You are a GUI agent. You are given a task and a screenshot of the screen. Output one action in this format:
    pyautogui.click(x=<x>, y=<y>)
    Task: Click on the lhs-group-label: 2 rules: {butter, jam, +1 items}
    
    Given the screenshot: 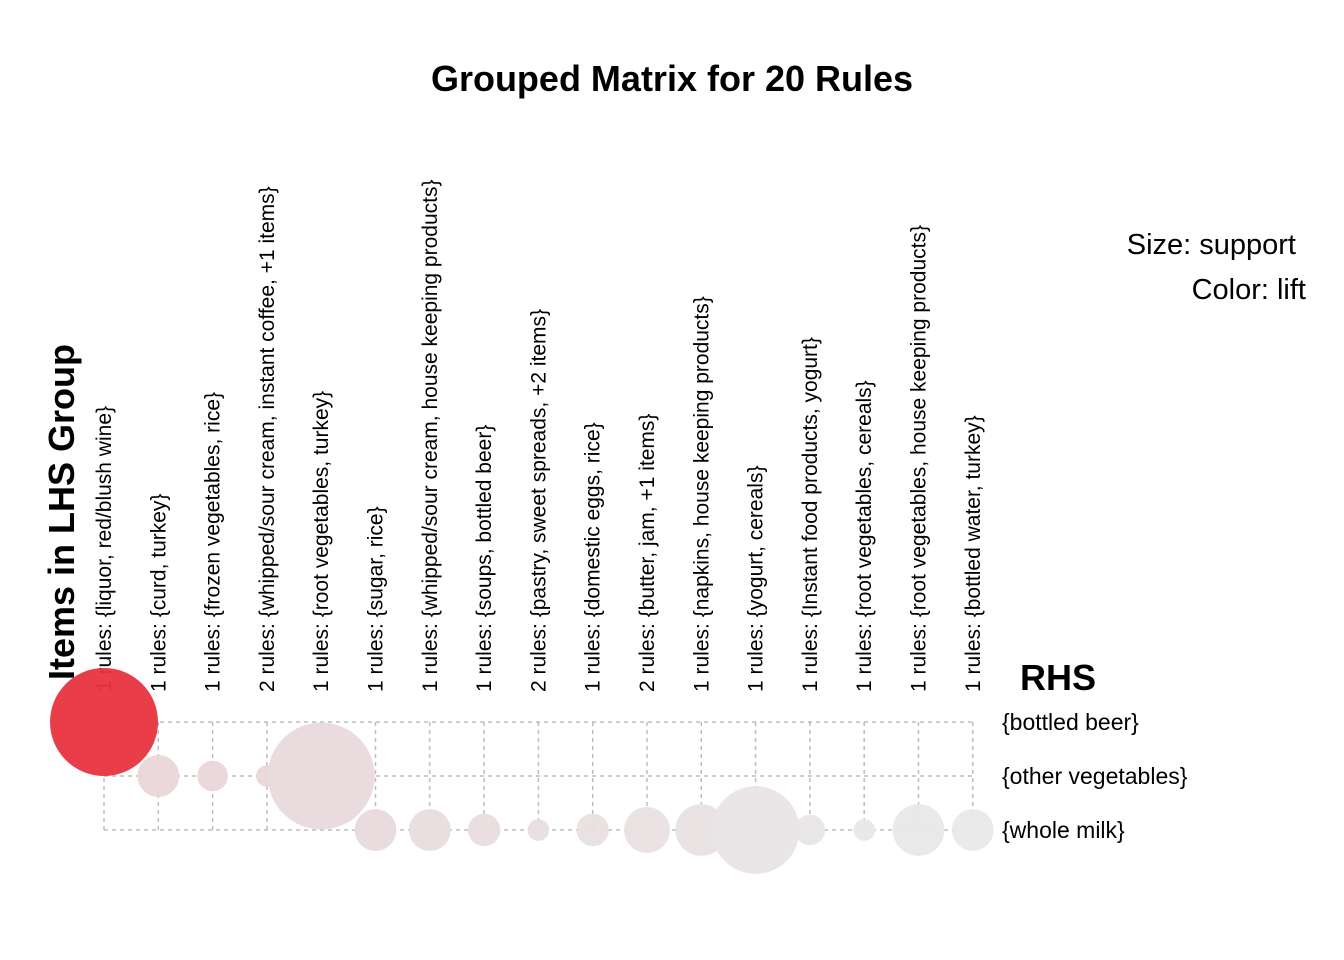 What is the action you would take?
    pyautogui.click(x=647, y=553)
    